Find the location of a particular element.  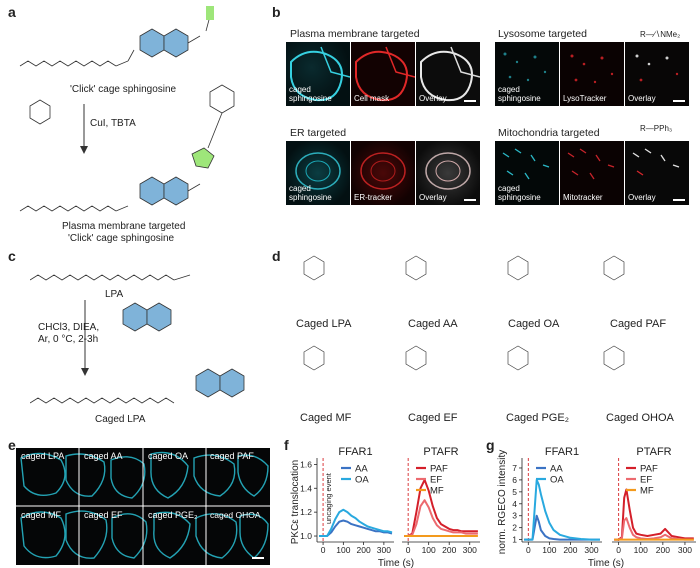

y-tick-label: 2 is located at coordinates (514, 528).